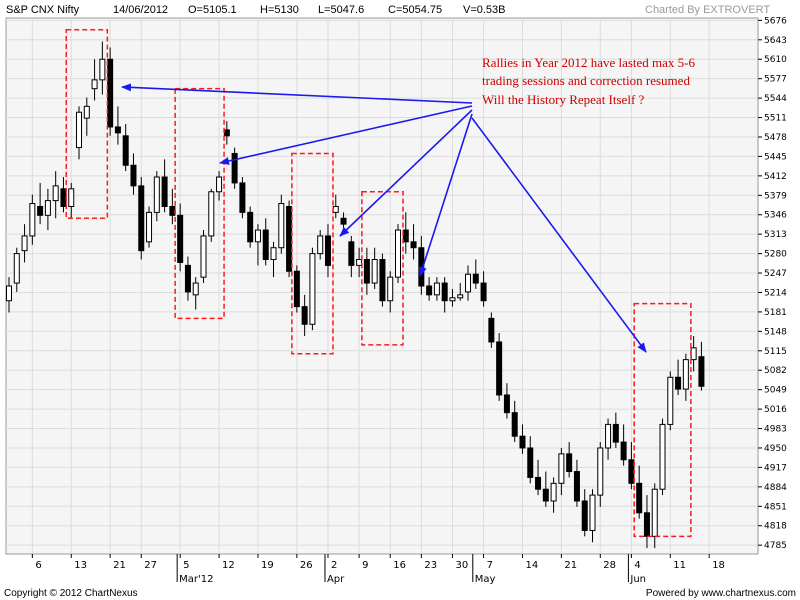 Image resolution: width=800 pixels, height=600 pixels. What do you see at coordinates (186, 565) in the screenshot?
I see `x-tick-label: 5` at bounding box center [186, 565].